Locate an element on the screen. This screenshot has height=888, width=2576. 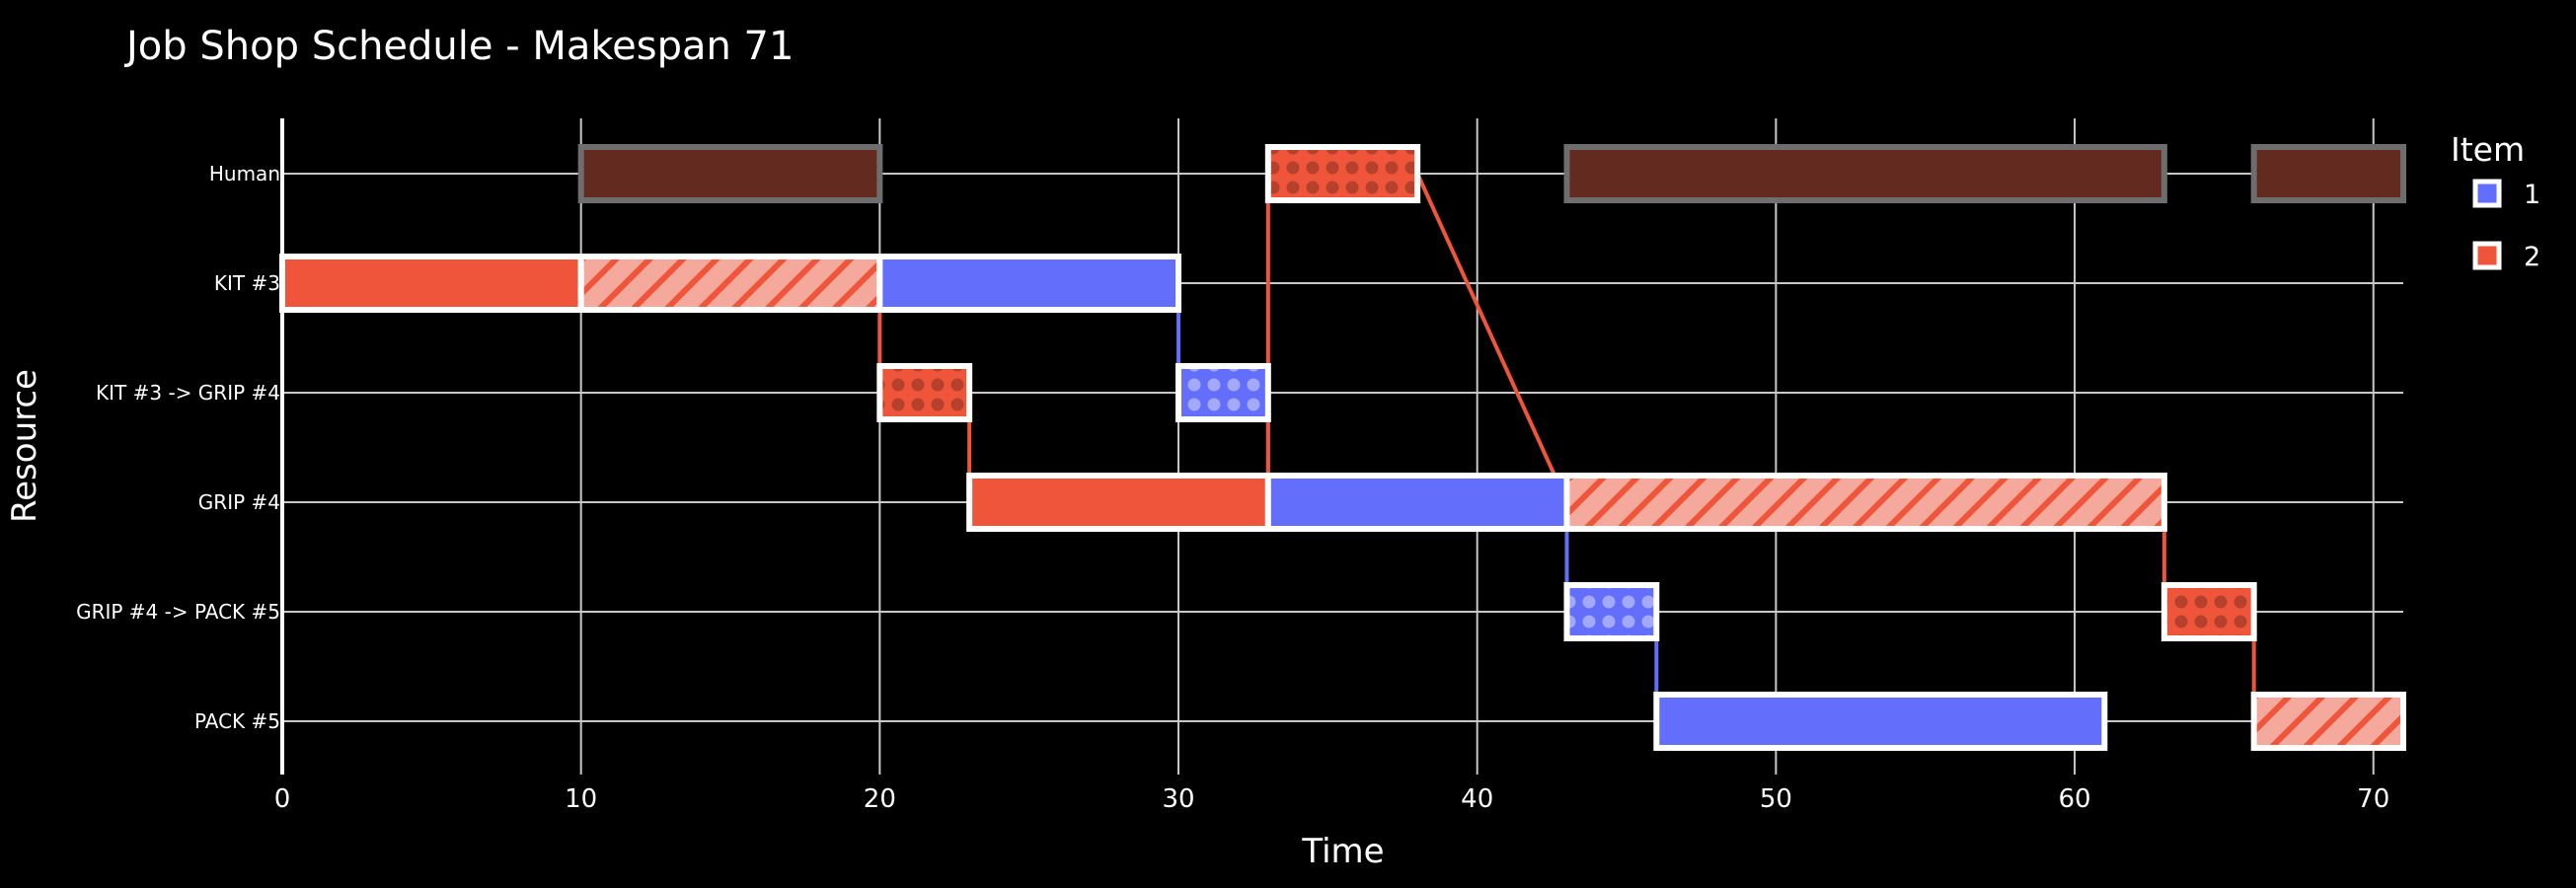
y-axis-title: Resource is located at coordinates (24, 446).